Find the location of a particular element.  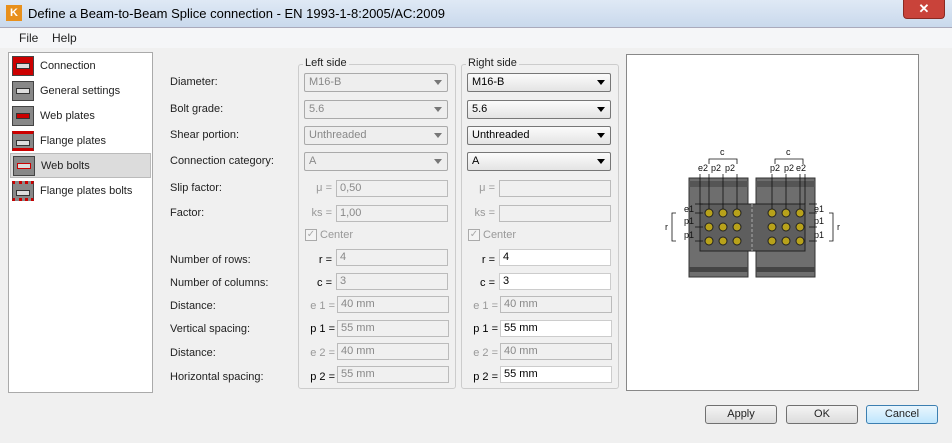

flange-plates-bolts-icon is located at coordinates (23, 190).